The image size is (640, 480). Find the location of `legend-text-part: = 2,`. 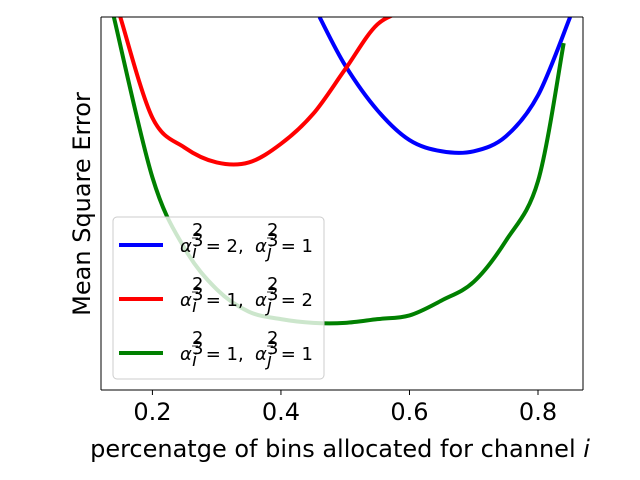

legend-text-part: = 2, is located at coordinates (224, 246).